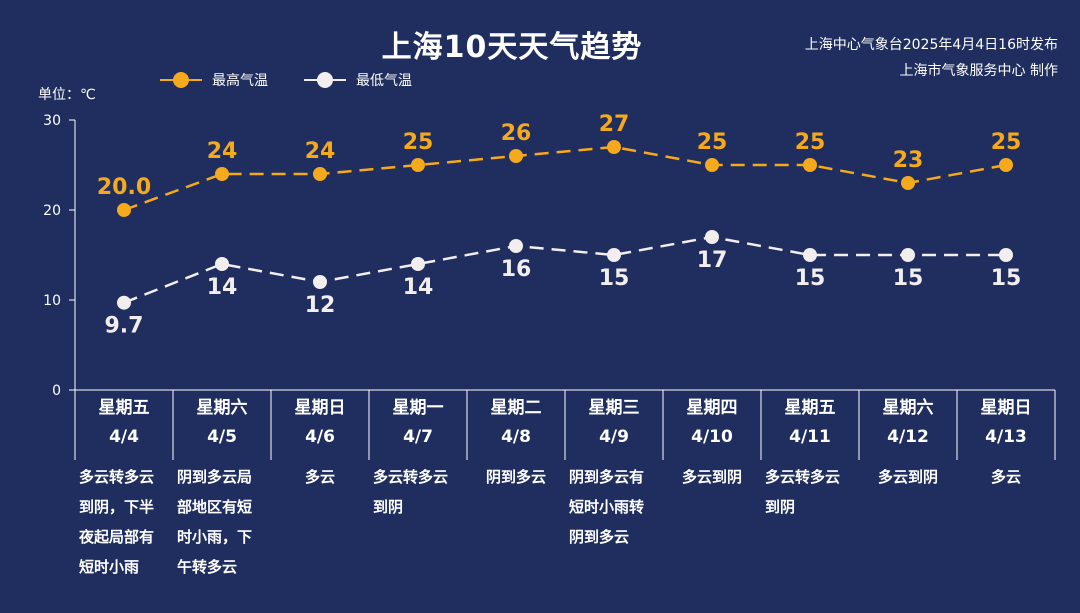  What do you see at coordinates (215, 507) in the screenshot?
I see `weather-description-line: 部地区有短` at bounding box center [215, 507].